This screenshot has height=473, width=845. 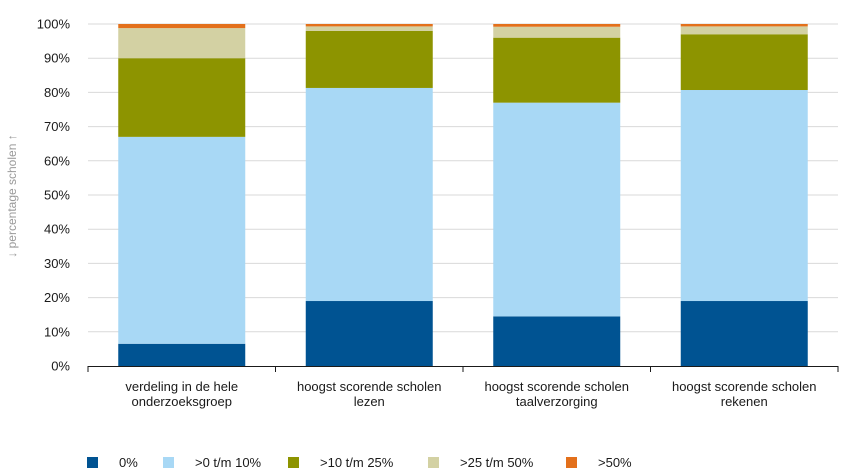 What do you see at coordinates (57, 160) in the screenshot?
I see `y-tick-label: 60%` at bounding box center [57, 160].